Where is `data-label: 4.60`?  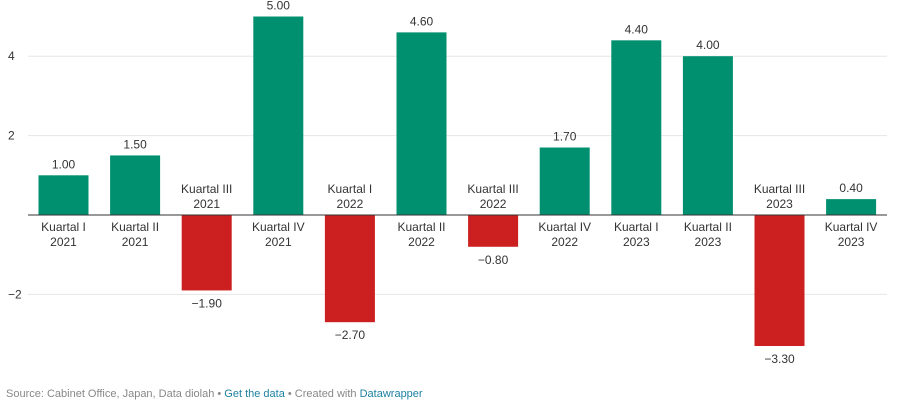 data-label: 4.60 is located at coordinates (422, 21).